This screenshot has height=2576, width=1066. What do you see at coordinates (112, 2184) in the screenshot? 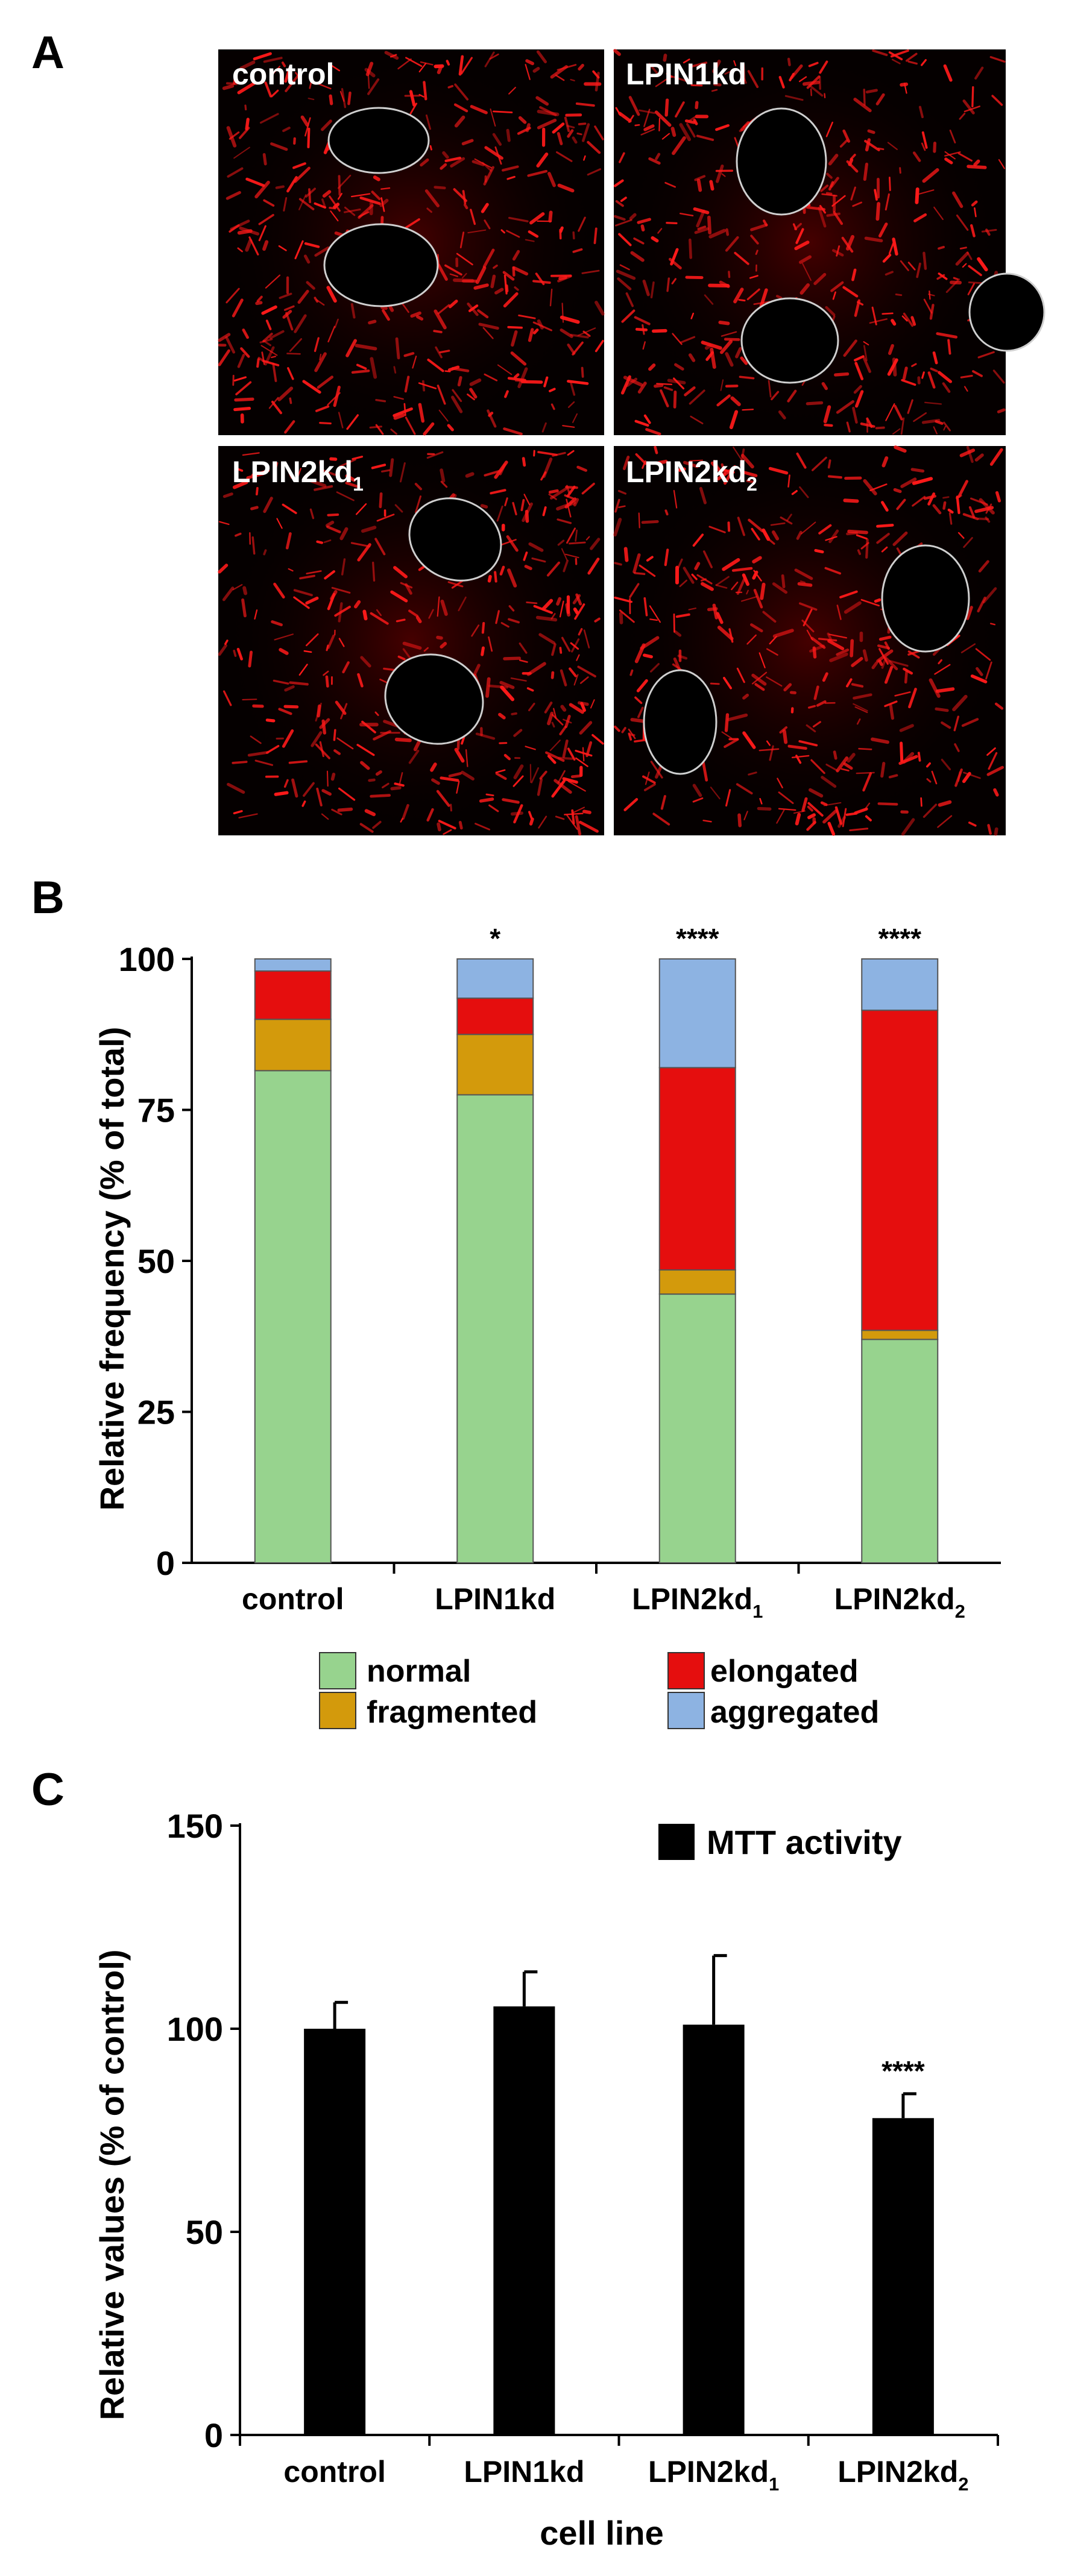
I see `chart-c-ylabel: Relative values (% of control)` at bounding box center [112, 2184].